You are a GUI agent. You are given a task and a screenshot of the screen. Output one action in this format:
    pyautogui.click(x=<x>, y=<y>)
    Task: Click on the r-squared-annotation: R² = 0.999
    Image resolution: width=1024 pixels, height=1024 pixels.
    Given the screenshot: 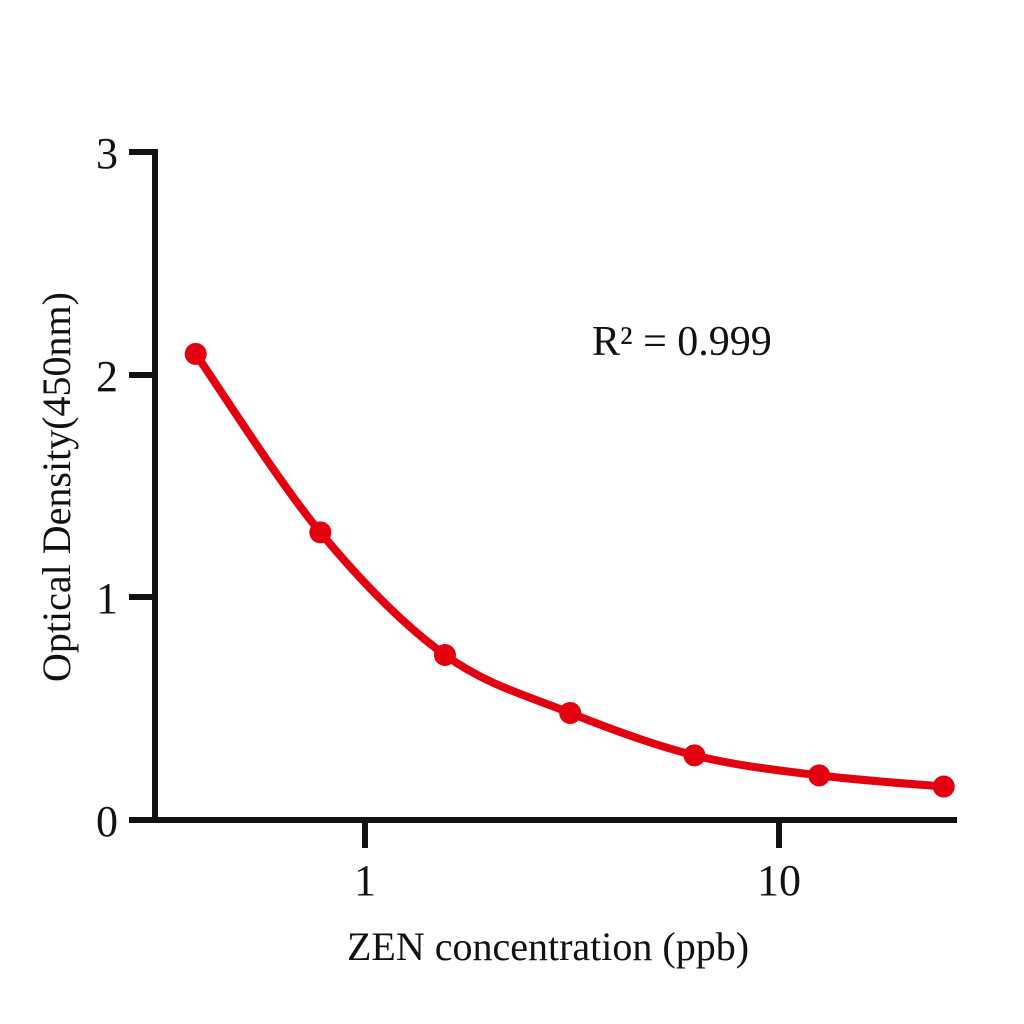 What is the action you would take?
    pyautogui.click(x=682, y=342)
    